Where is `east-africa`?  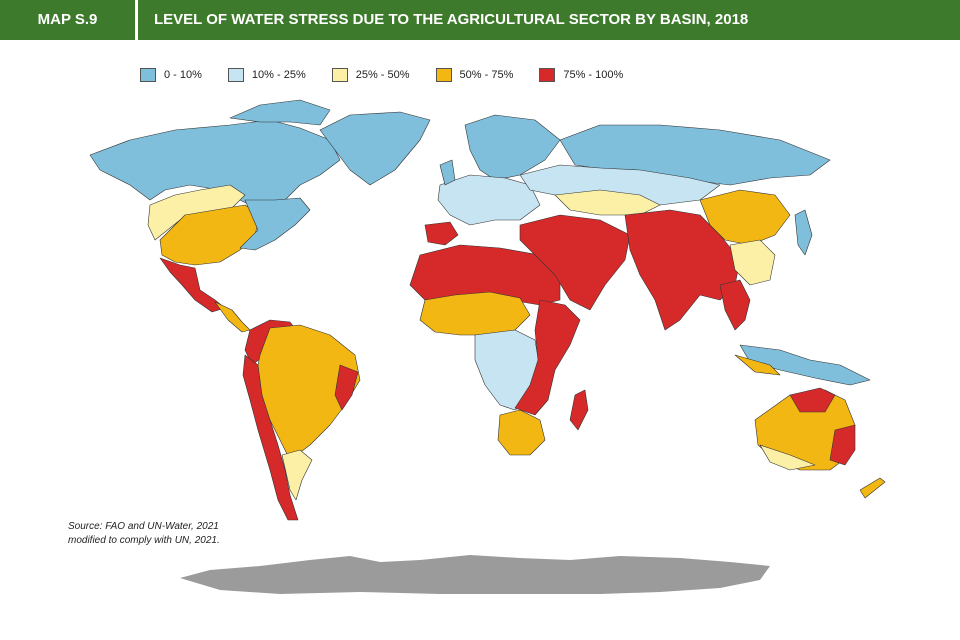 east-africa is located at coordinates (547, 357).